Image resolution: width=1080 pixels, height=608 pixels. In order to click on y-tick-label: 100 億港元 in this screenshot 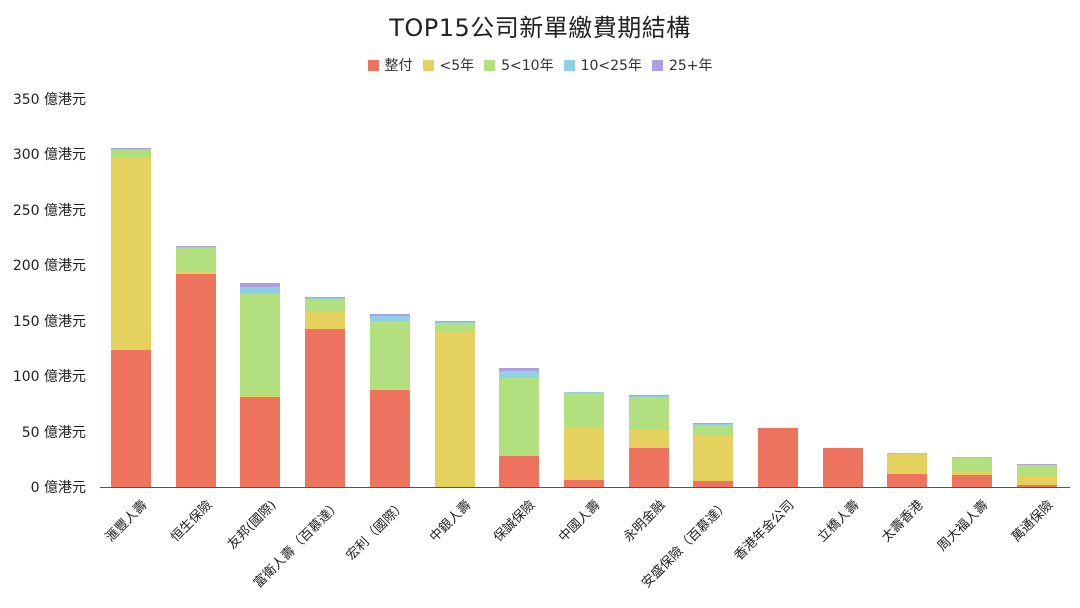, I will do `click(49, 377)`.